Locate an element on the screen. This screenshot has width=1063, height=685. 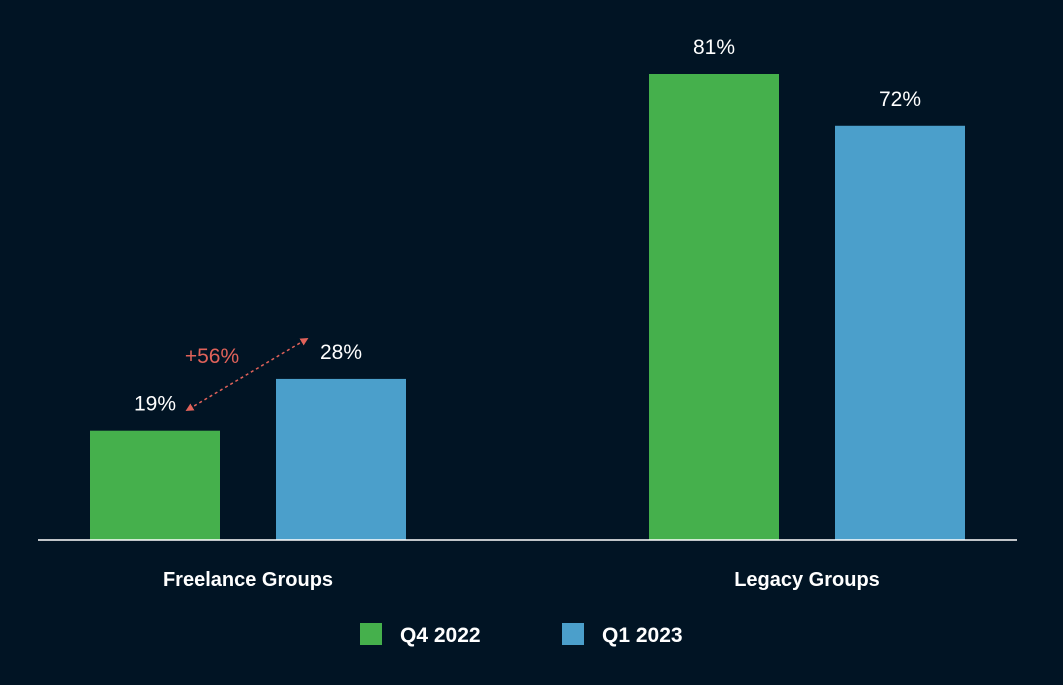
change-annotation: +56% is located at coordinates (247, 374).